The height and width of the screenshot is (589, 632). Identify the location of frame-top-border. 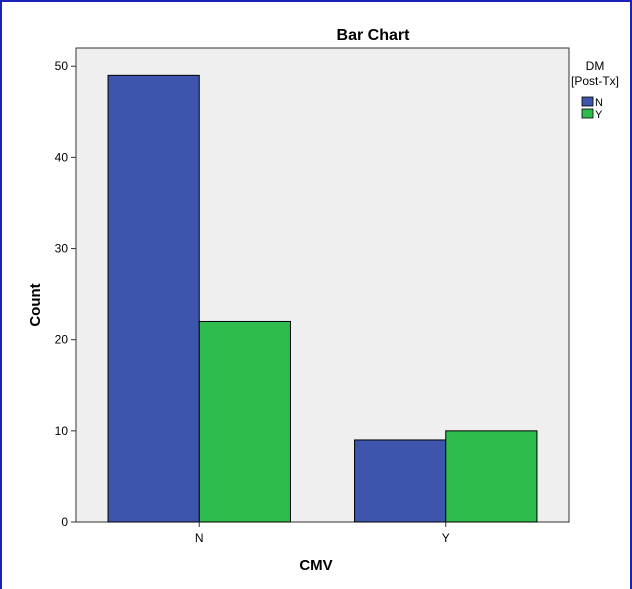
(316, 1).